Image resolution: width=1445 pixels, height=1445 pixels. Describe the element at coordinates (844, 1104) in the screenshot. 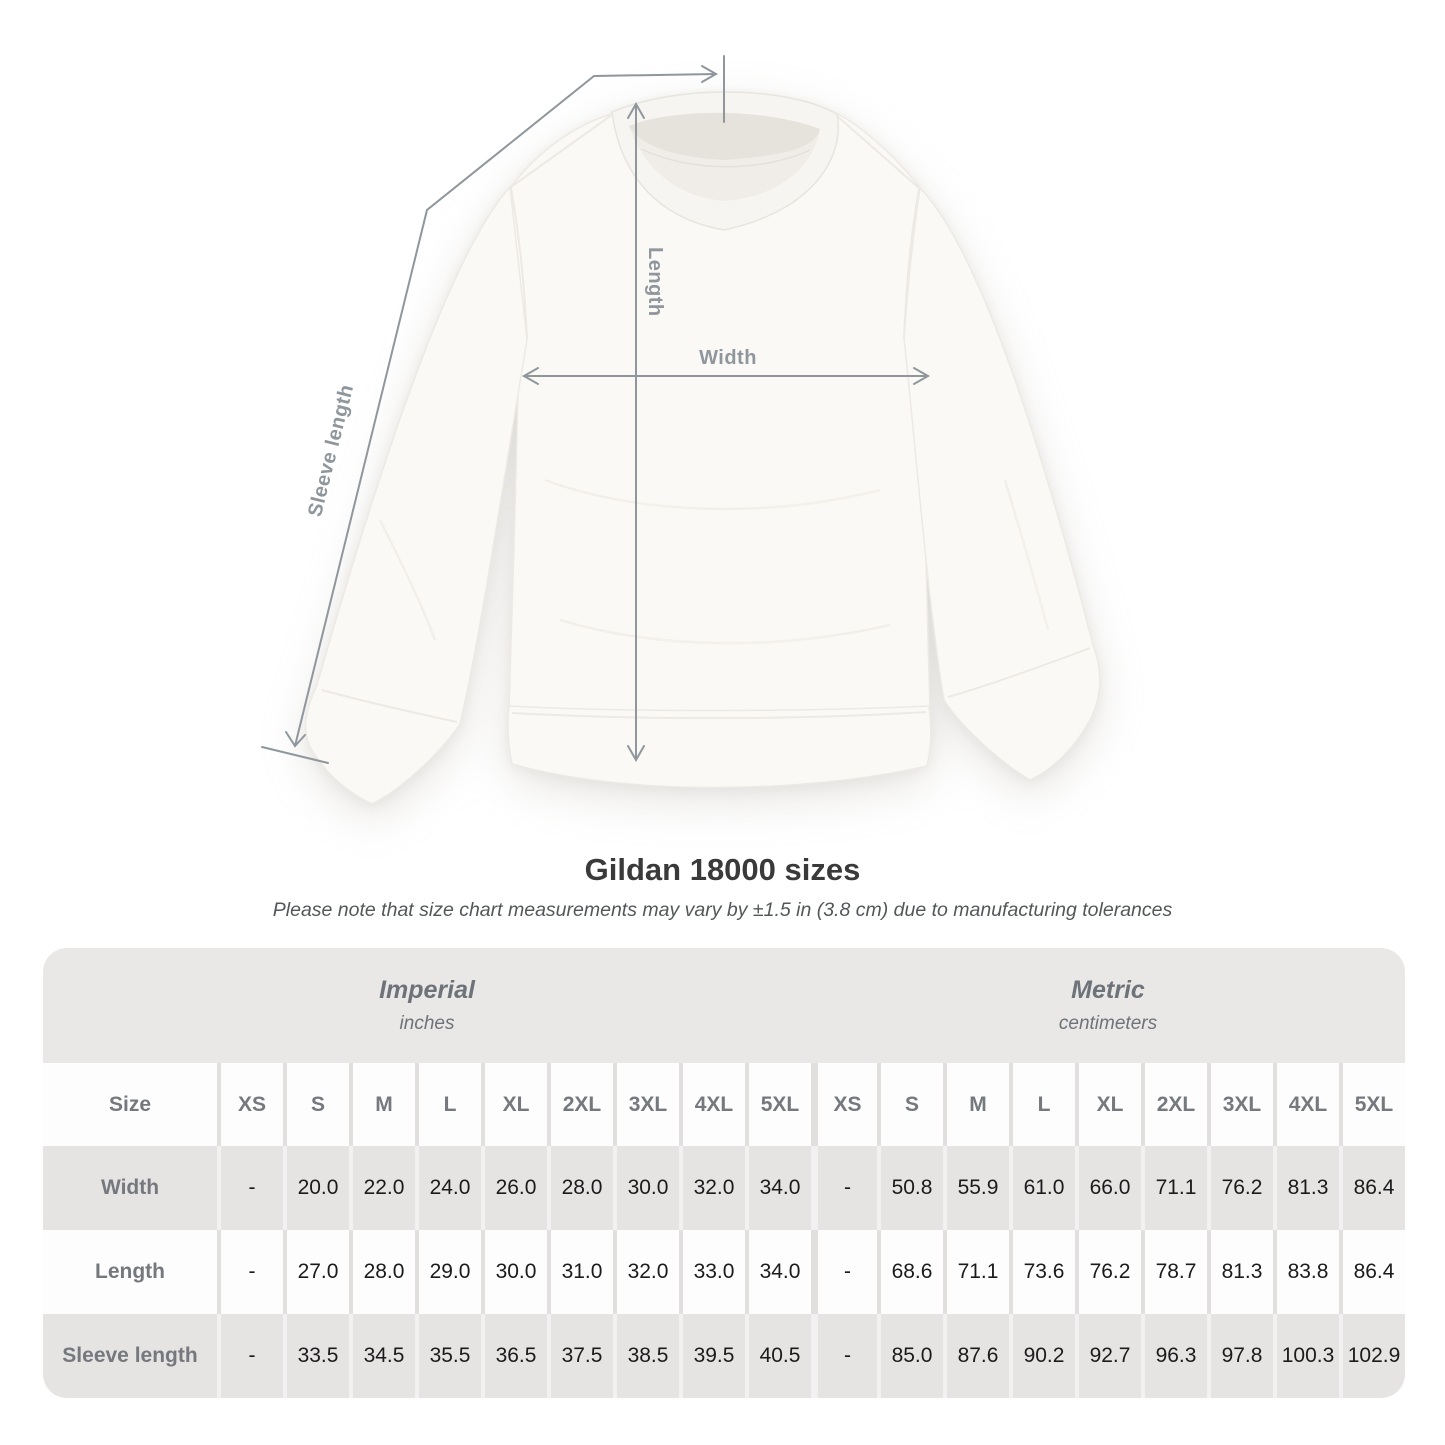

I see `metric-col-header-xs: XS` at that location.